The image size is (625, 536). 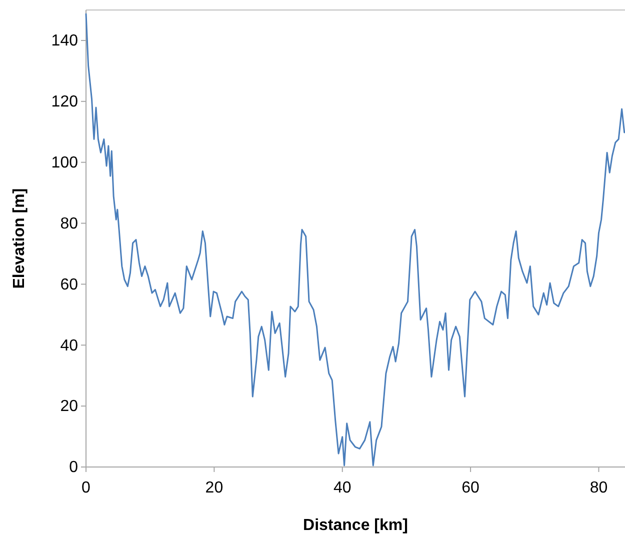 I want to click on x-tick-label: 0, so click(x=86, y=488).